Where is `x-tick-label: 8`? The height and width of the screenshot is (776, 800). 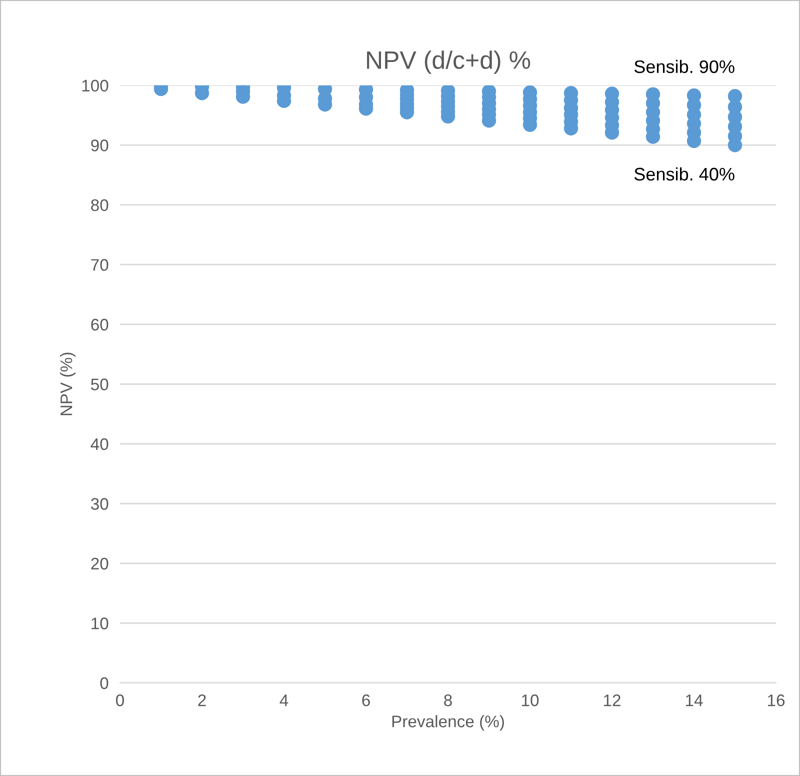
x-tick-label: 8 is located at coordinates (448, 700).